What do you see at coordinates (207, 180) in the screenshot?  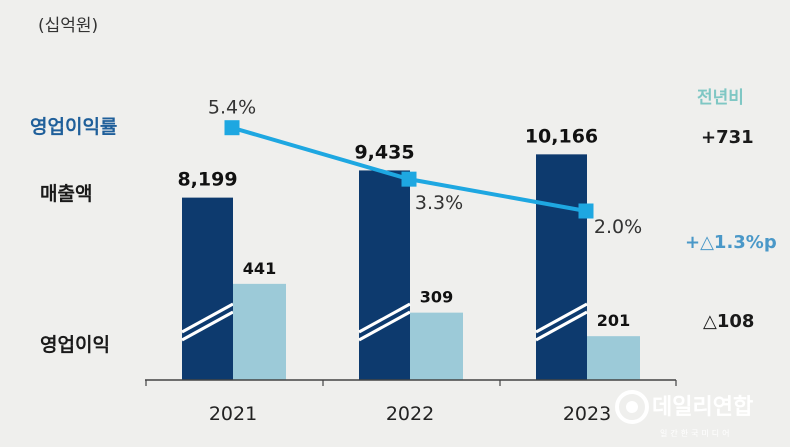 I see `sales-value-label: 8,199` at bounding box center [207, 180].